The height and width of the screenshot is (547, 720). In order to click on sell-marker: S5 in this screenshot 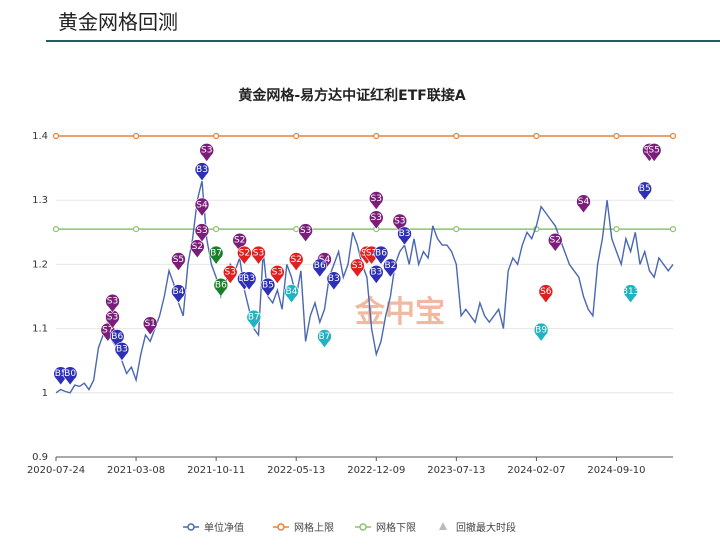, I will do `click(178, 262)`.